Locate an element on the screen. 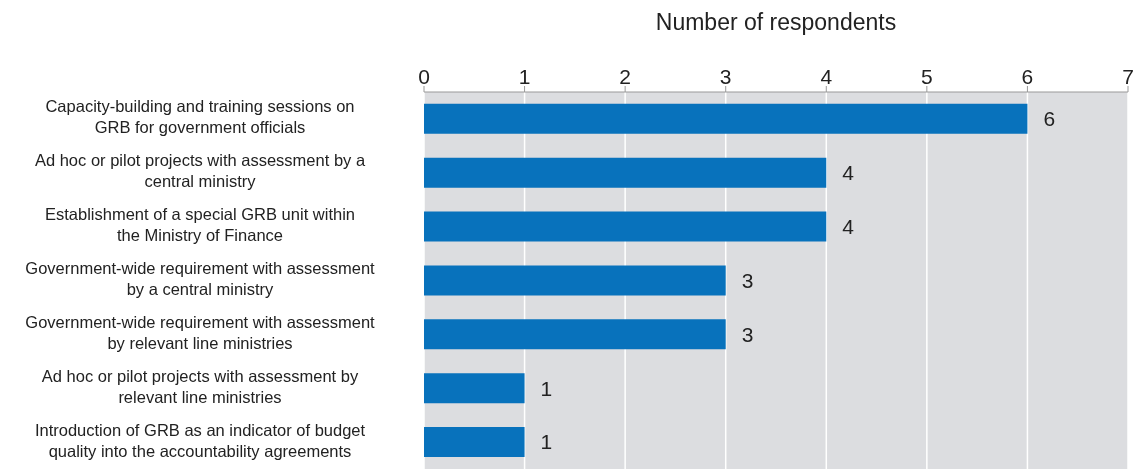 The width and height of the screenshot is (1134, 469). x-tick-label: 7 is located at coordinates (1128, 76).